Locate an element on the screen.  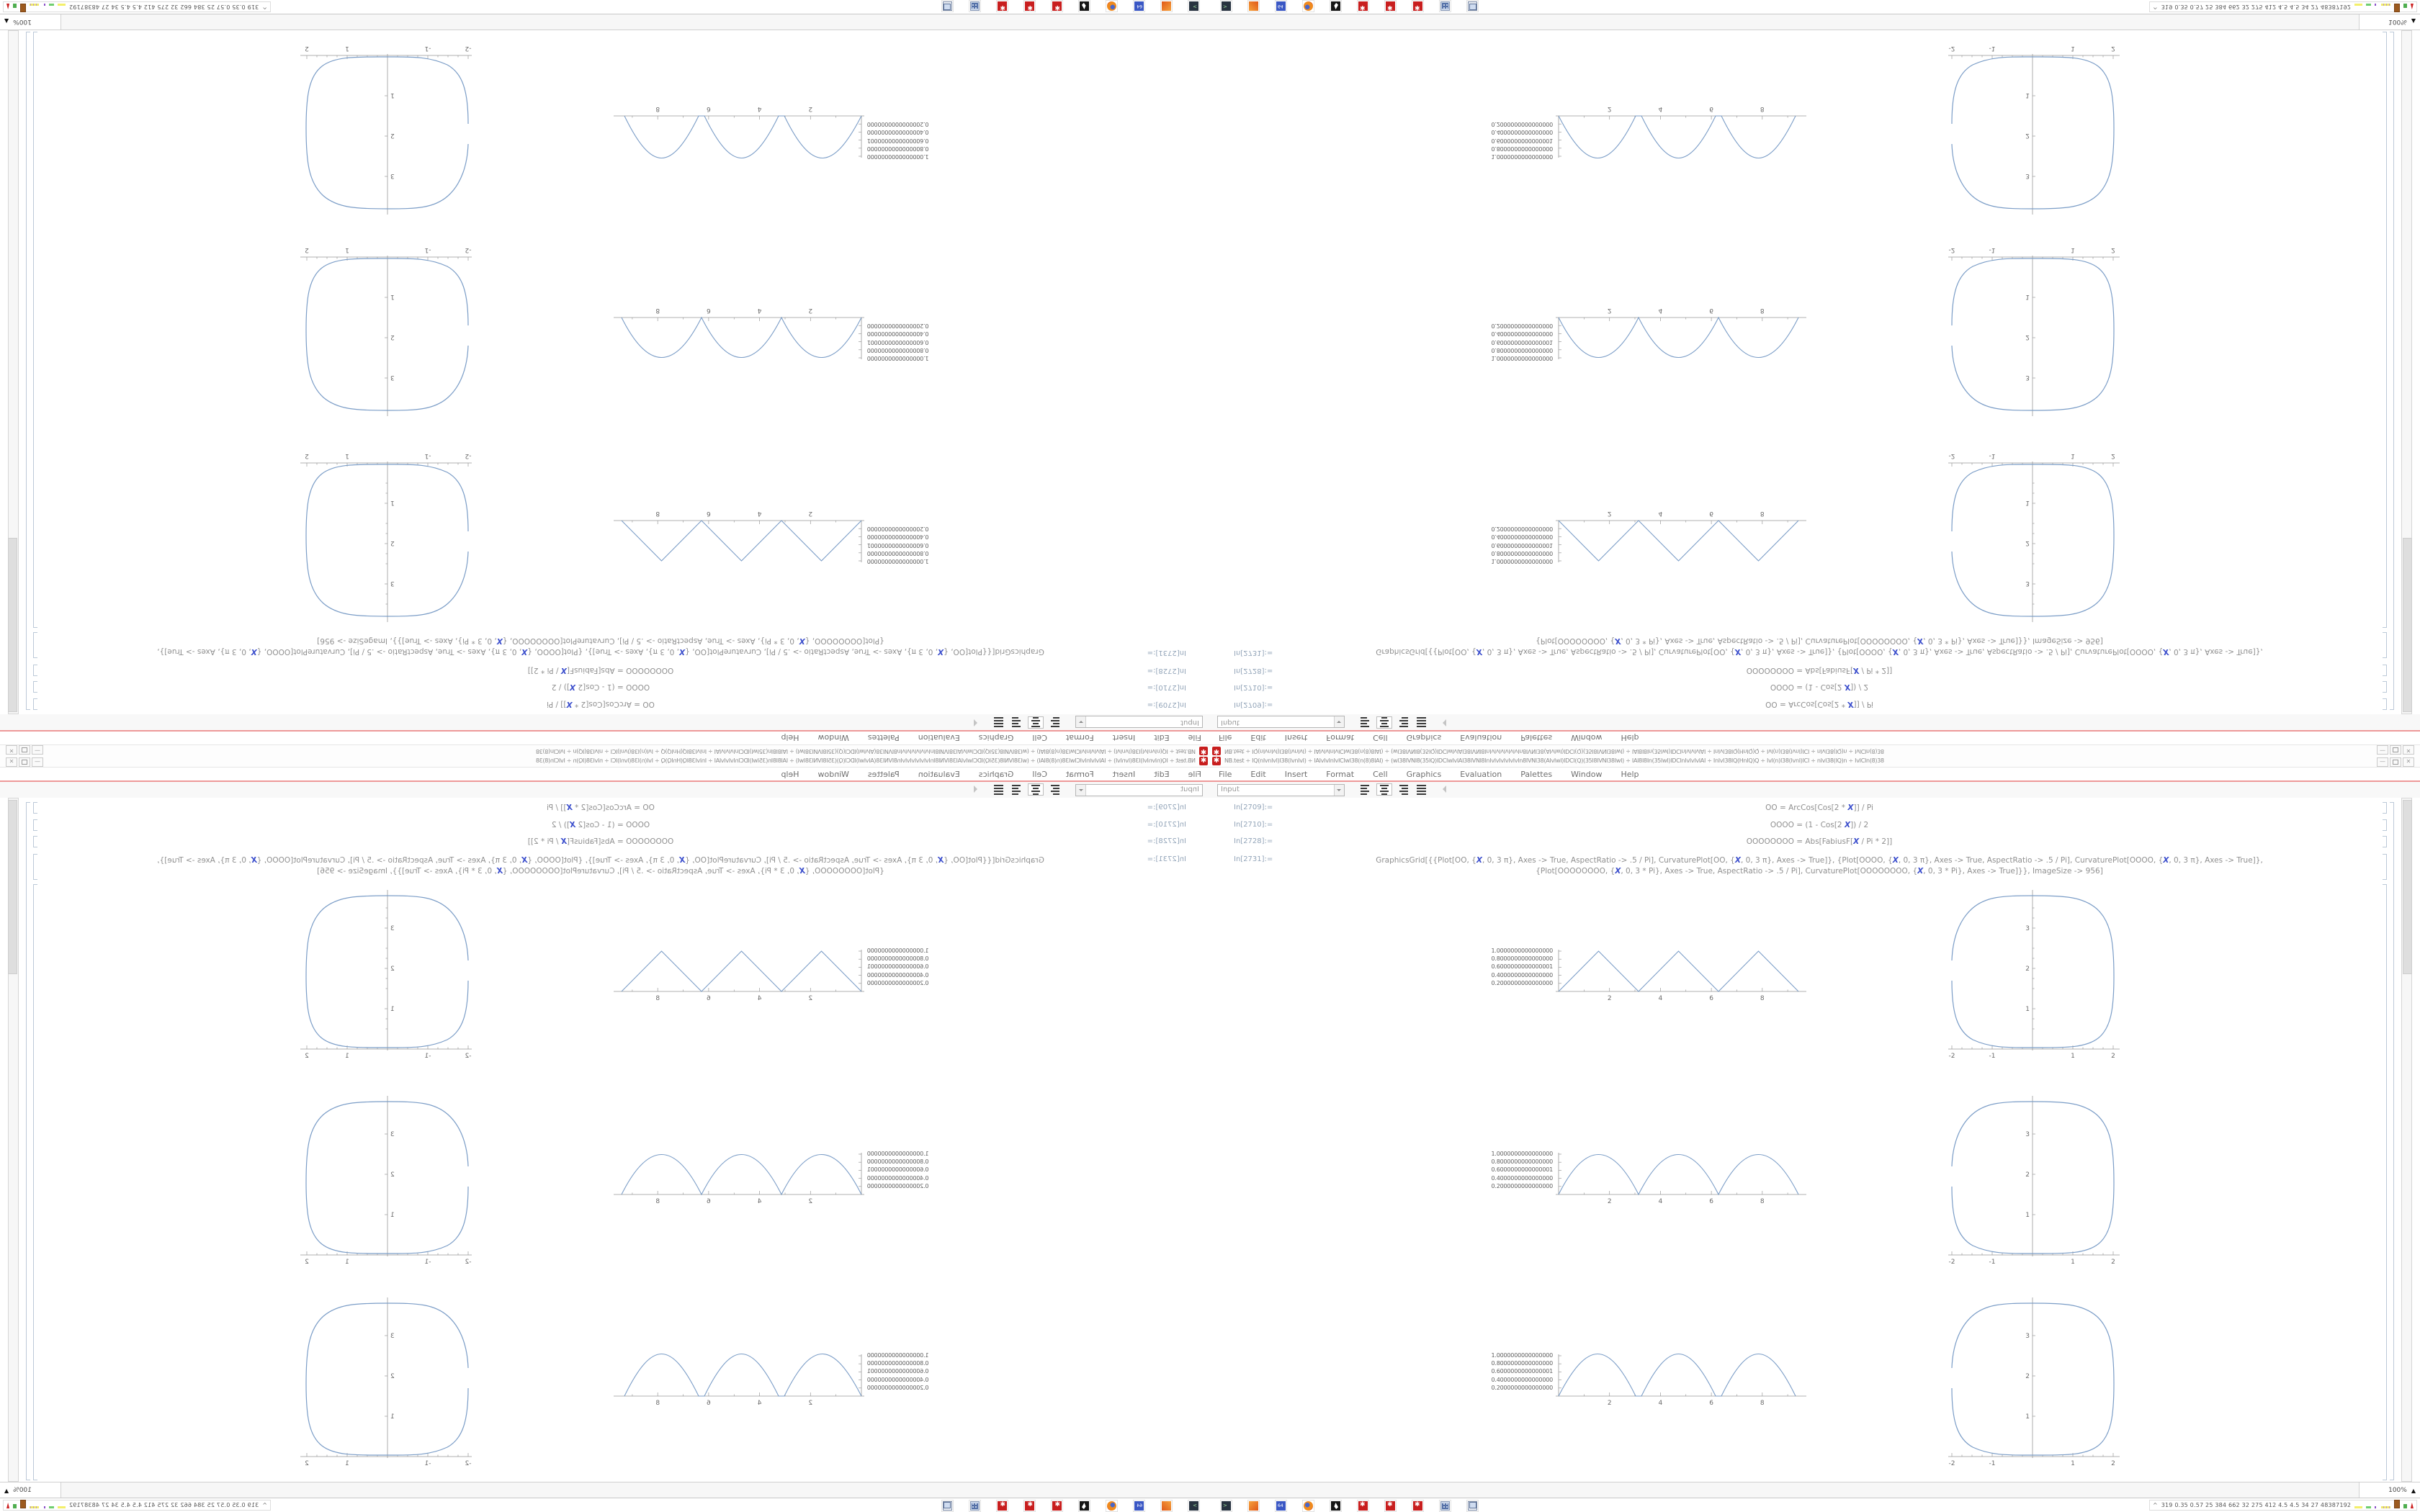
menu-palettes: Palettes is located at coordinates (883, 738).